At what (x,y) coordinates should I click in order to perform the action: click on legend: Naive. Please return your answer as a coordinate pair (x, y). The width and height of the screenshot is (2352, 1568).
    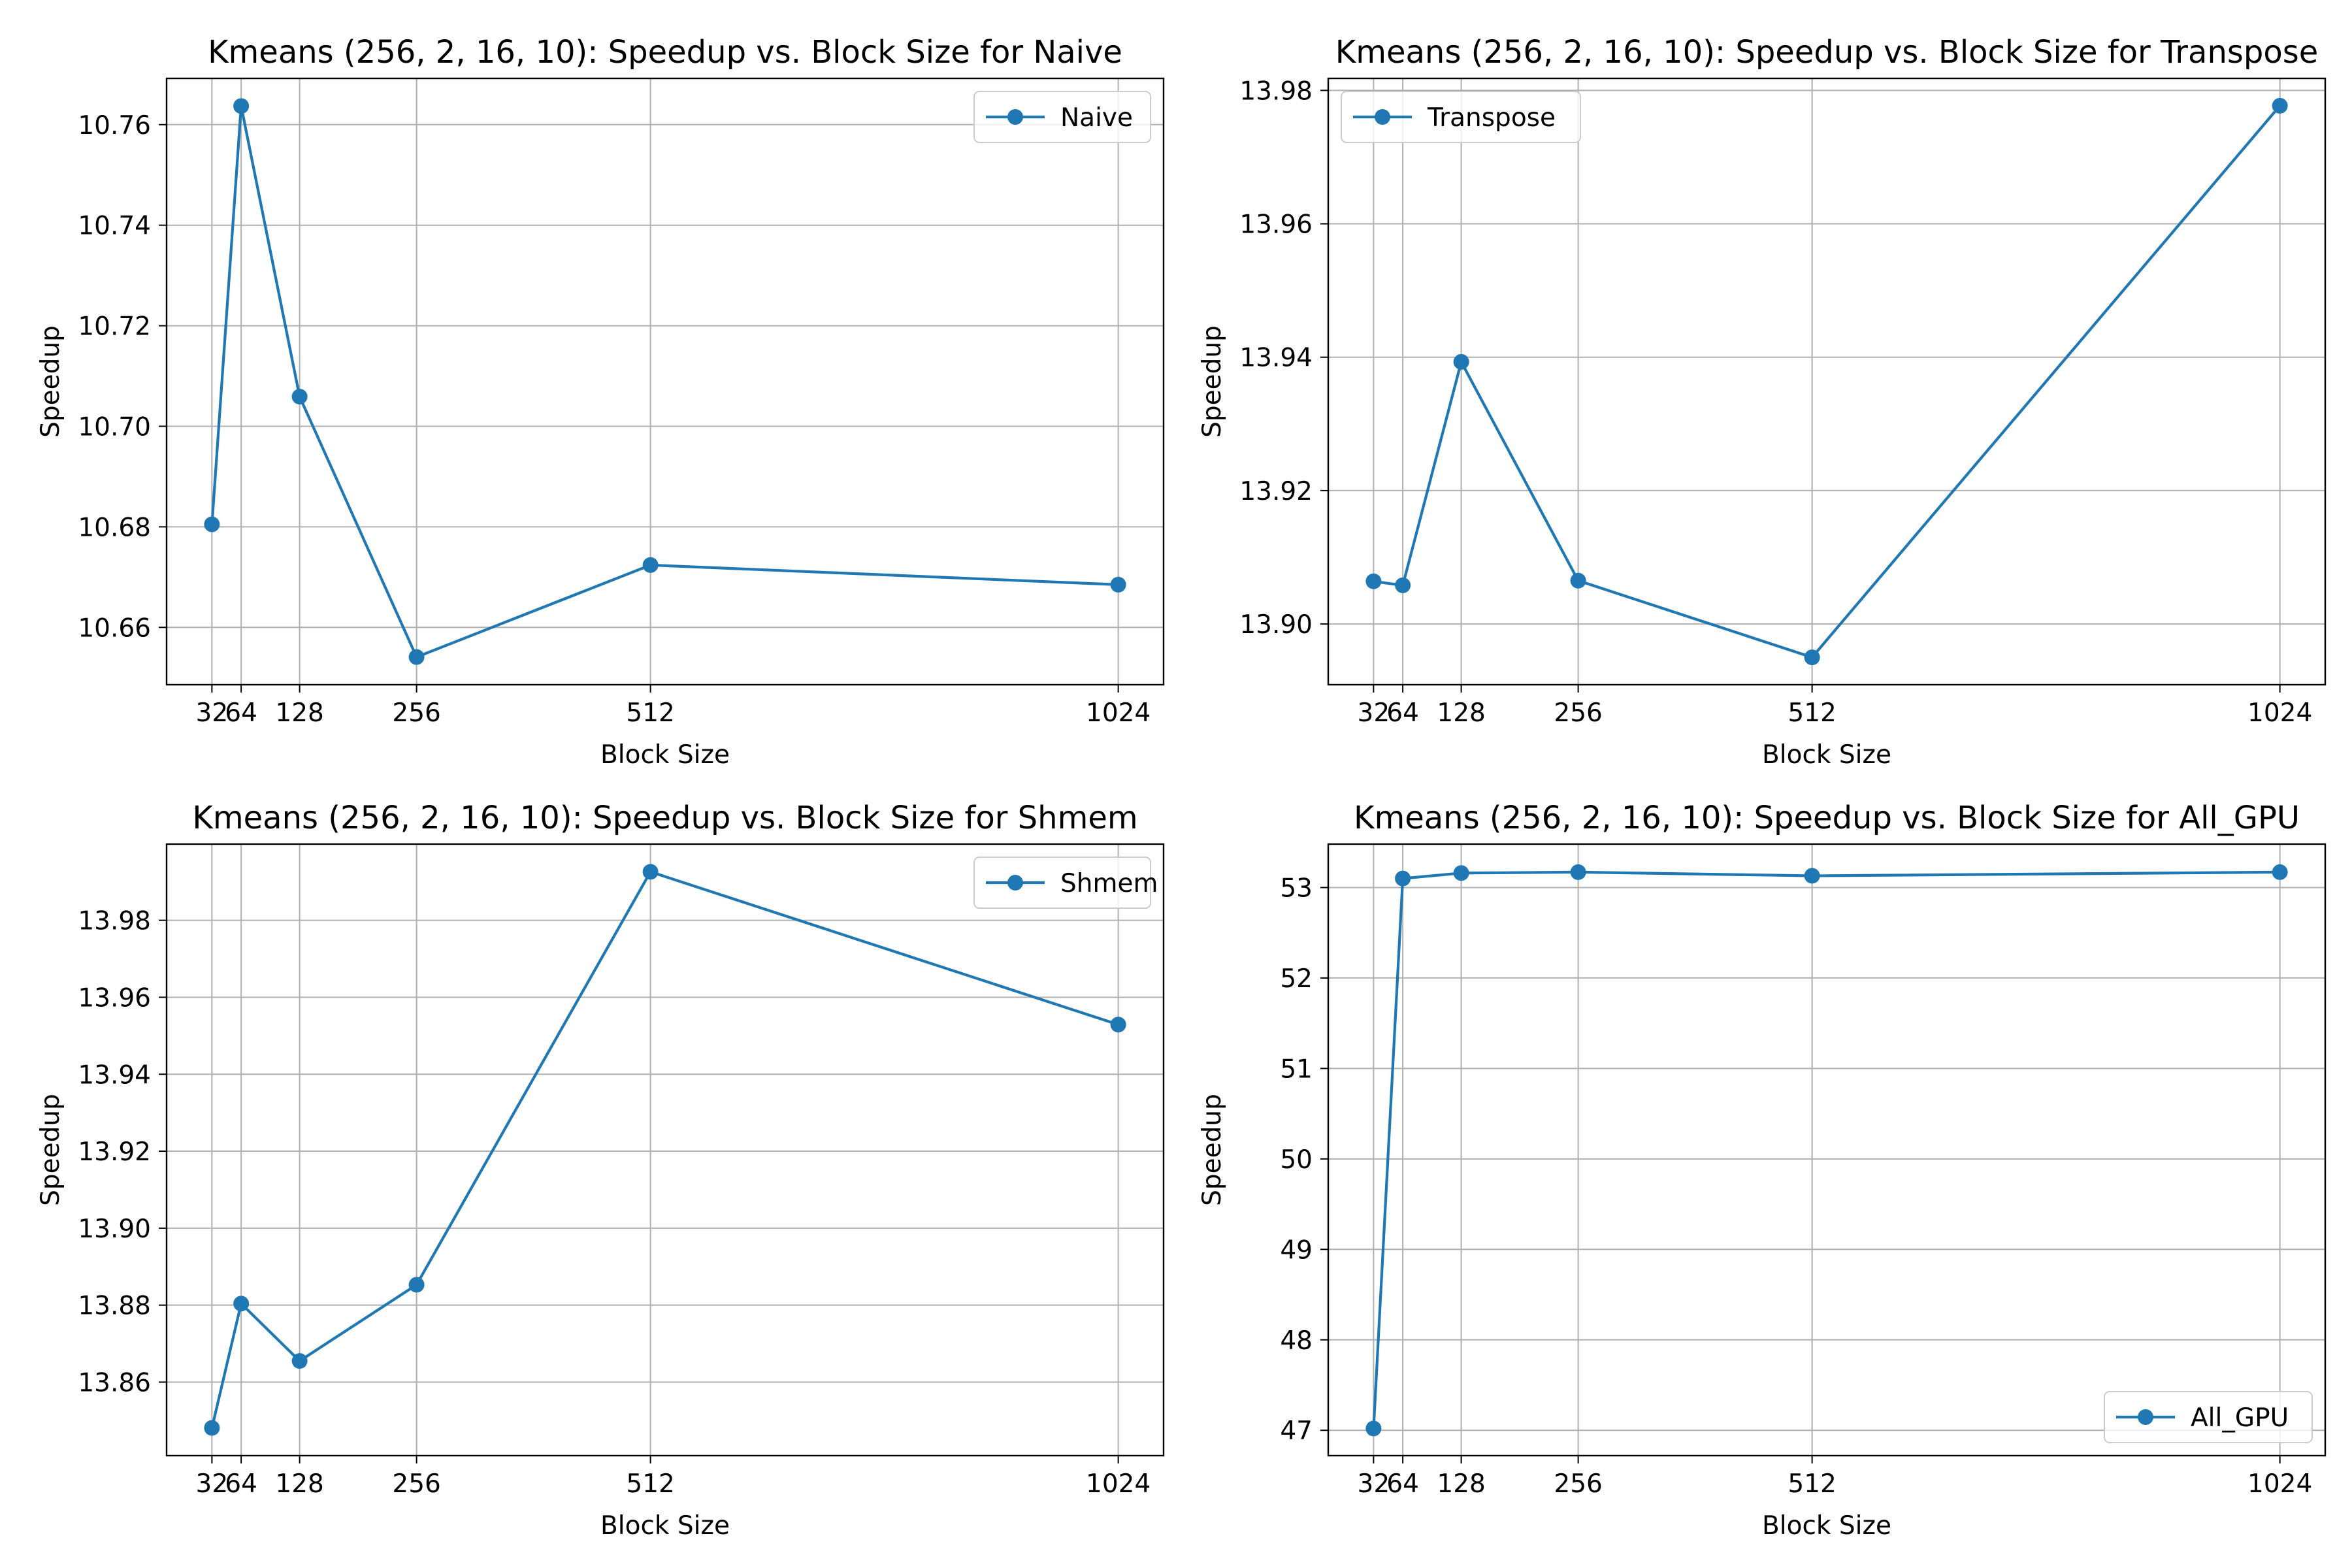
    Looking at the image, I should click on (1062, 117).